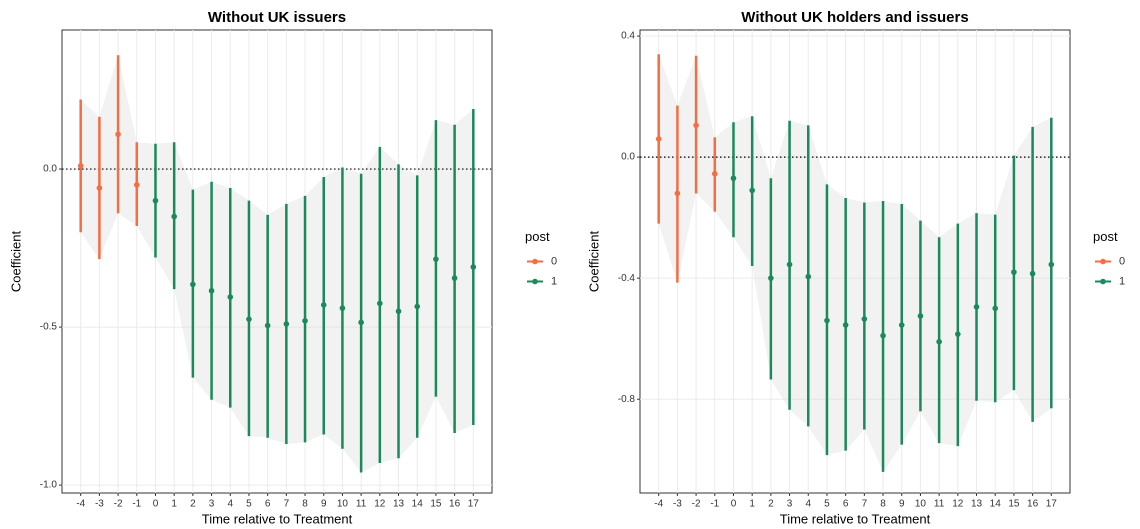 This screenshot has height=529, width=1140. Describe the element at coordinates (628, 157) in the screenshot. I see `y-tick-label: 0.0` at that location.